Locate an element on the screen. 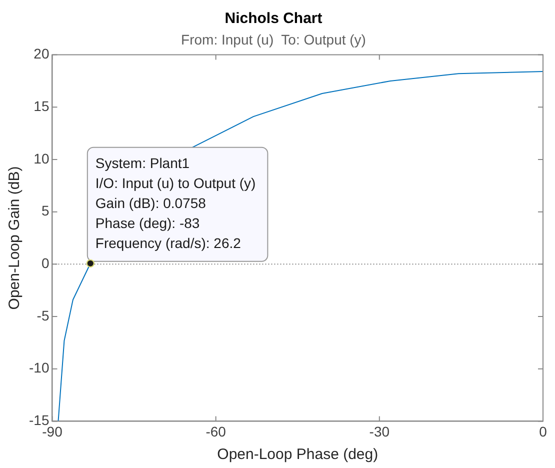  y-axis-title: Open-Loop Gain (dB) is located at coordinates (15, 238).